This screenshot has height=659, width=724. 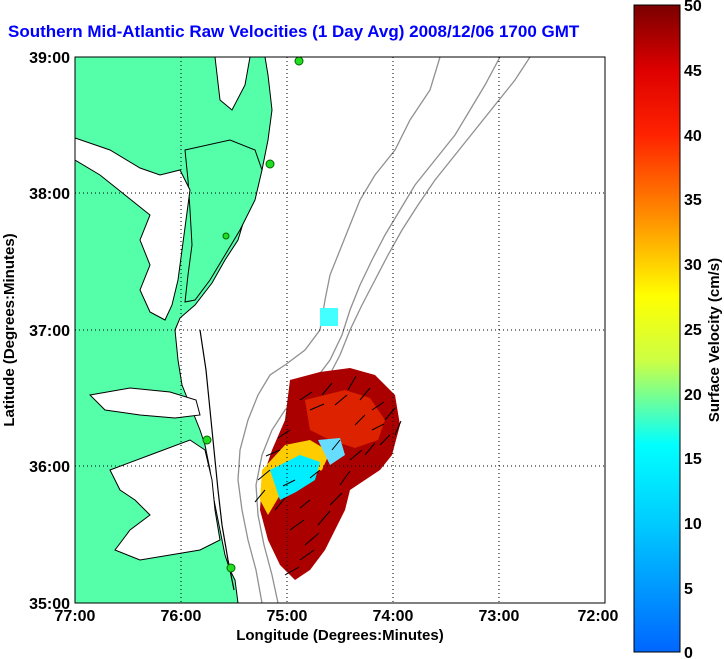 What do you see at coordinates (75, 616) in the screenshot?
I see `x-tick-label: 77:00` at bounding box center [75, 616].